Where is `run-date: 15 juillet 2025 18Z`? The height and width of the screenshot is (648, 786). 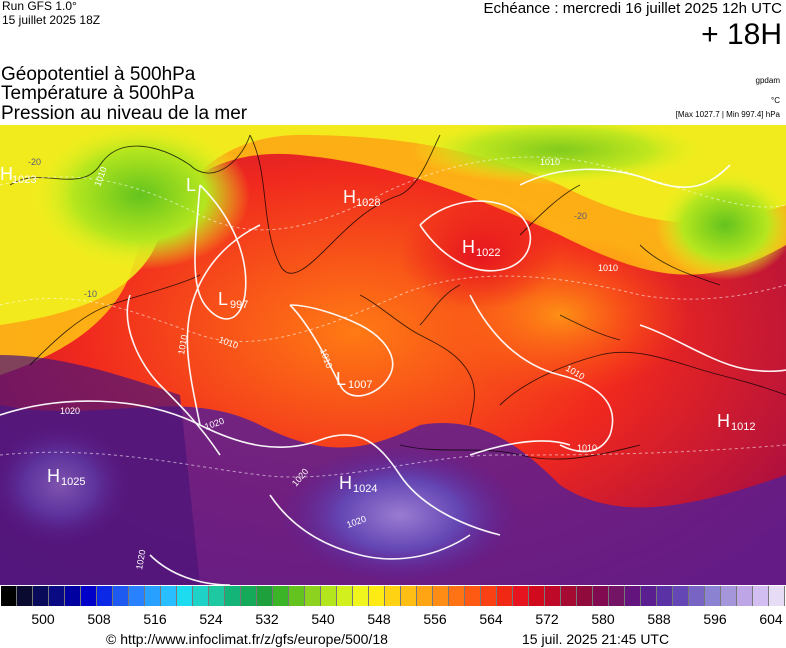
run-date: 15 juillet 2025 18Z is located at coordinates (51, 20).